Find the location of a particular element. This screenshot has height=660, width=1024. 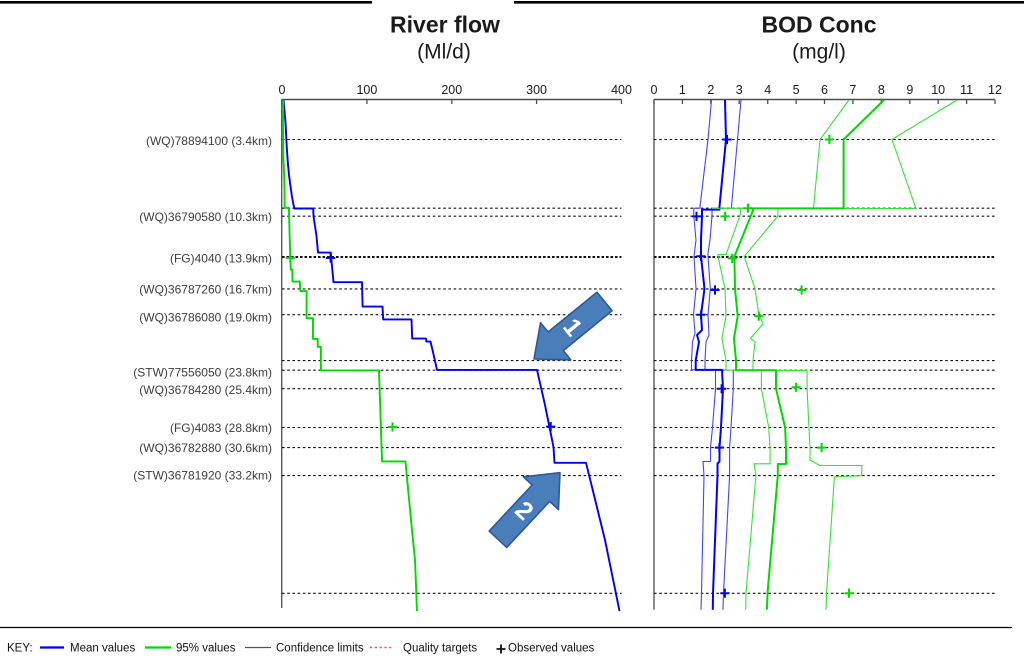

svg-text: Confidence limits is located at coordinates (320, 649).